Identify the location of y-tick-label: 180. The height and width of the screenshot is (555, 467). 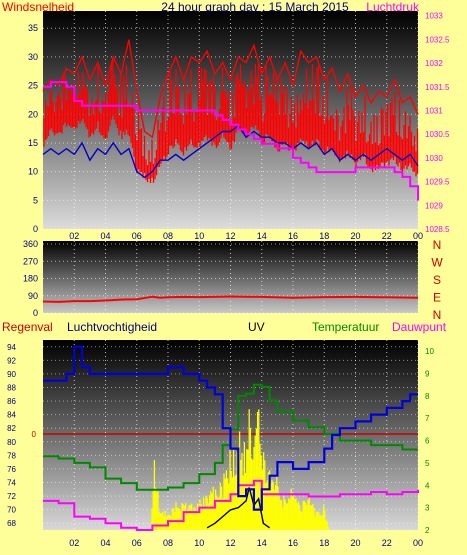
(30, 279).